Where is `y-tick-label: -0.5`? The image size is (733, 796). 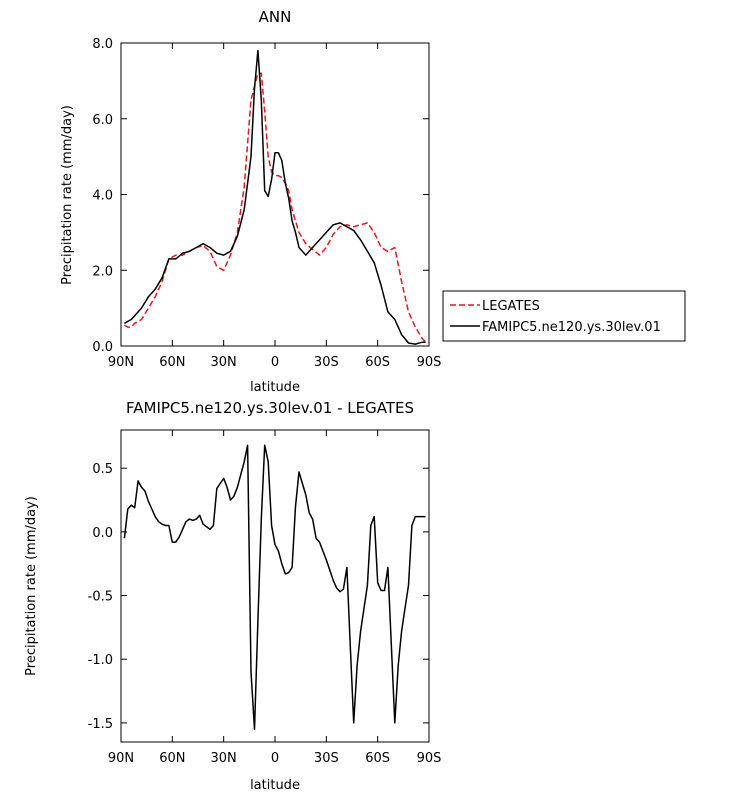 y-tick-label: -0.5 is located at coordinates (100, 597).